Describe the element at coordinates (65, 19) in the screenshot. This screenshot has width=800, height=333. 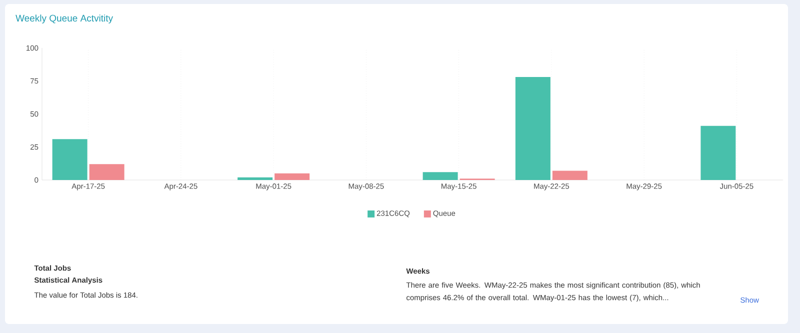
I see `chart-title: Weekly Queue Actvitity` at that location.